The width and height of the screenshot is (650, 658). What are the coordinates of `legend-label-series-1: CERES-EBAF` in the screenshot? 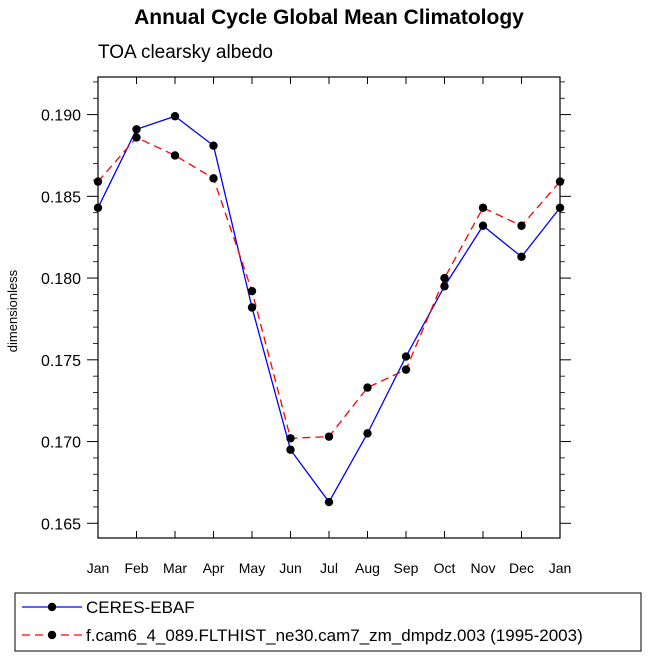 It's located at (140, 607).